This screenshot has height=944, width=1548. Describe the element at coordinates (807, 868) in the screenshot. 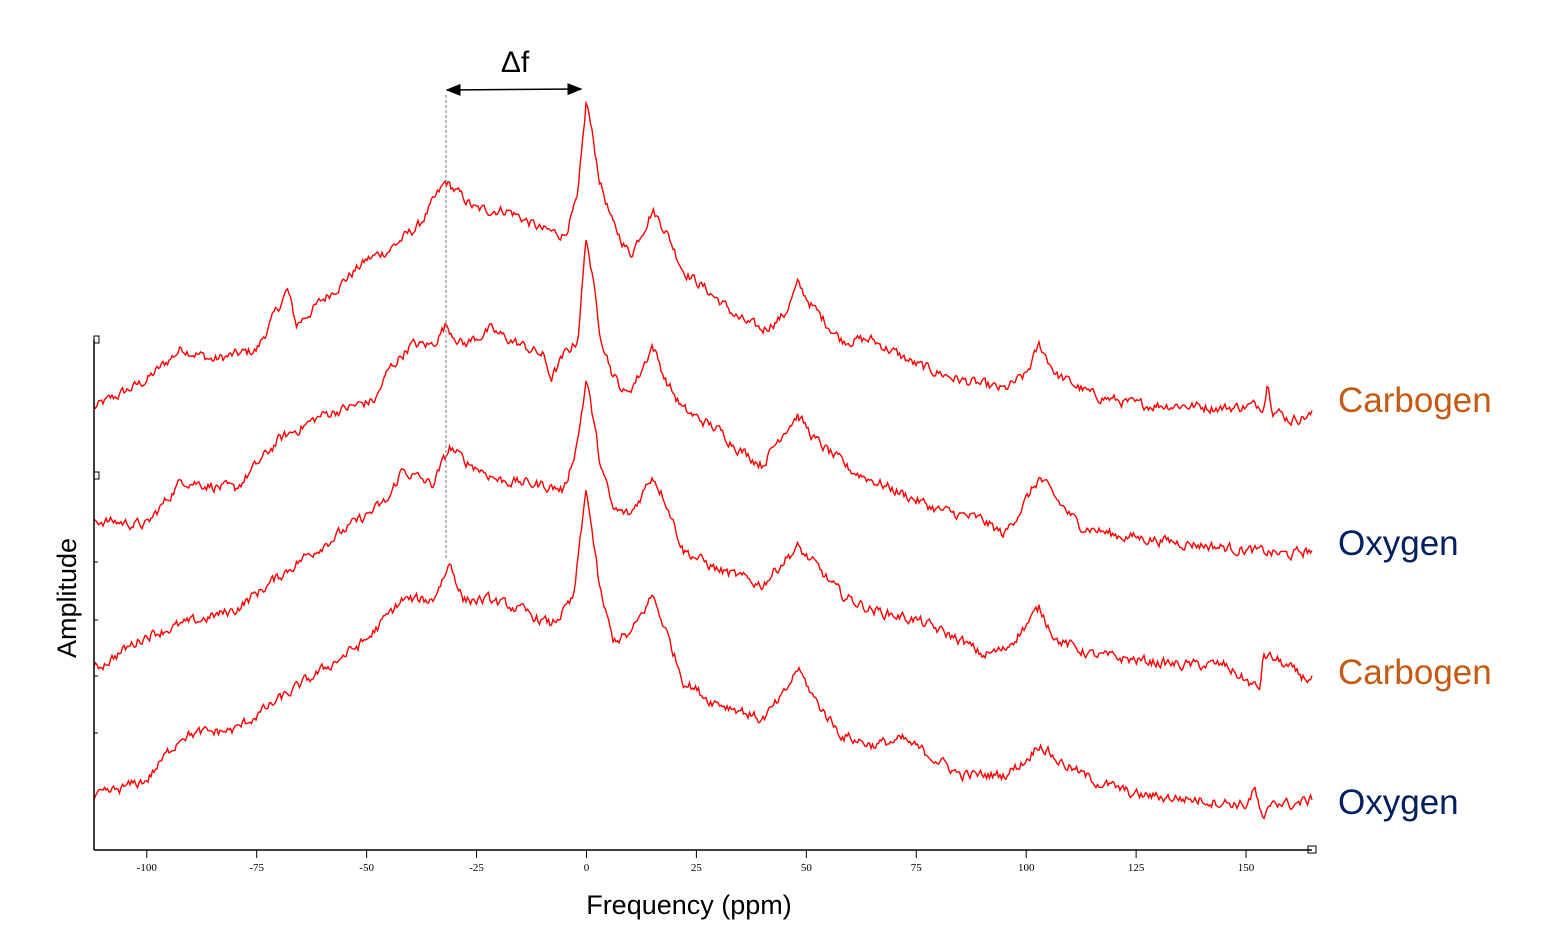

I see `x-tick-label: 50` at that location.